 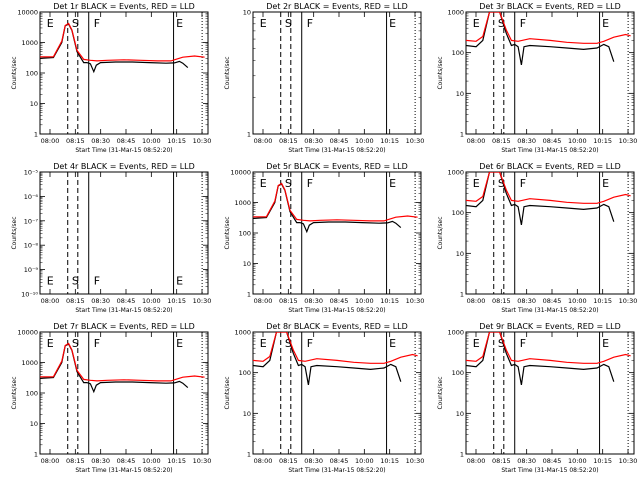 I want to click on y-tick-label: 10⁻⁹, so click(x=31, y=270).